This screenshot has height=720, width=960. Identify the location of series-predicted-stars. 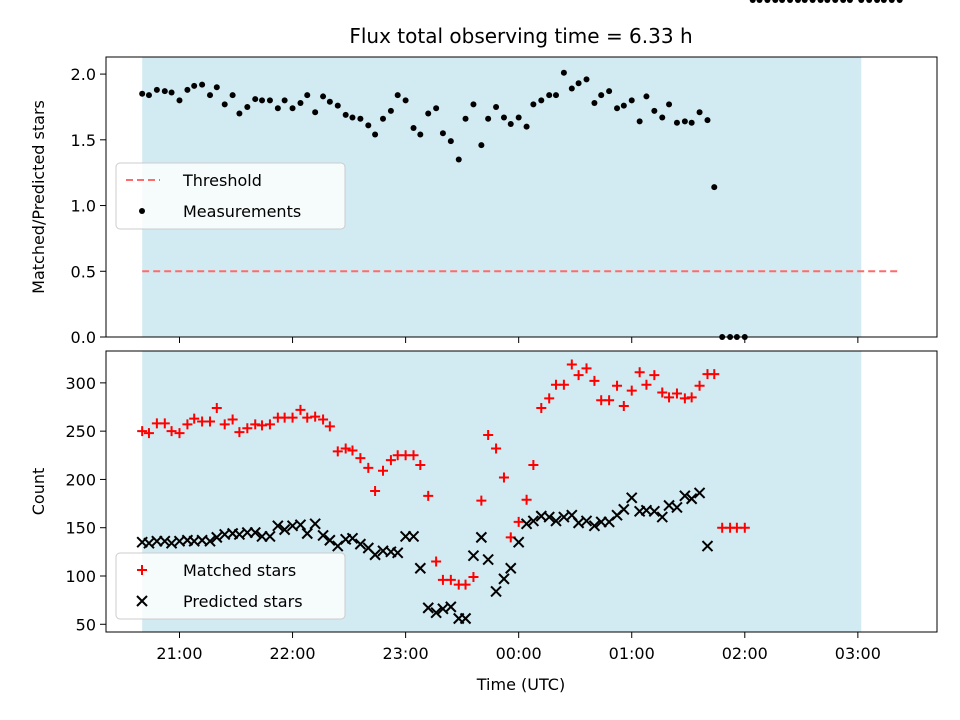
(425, 556).